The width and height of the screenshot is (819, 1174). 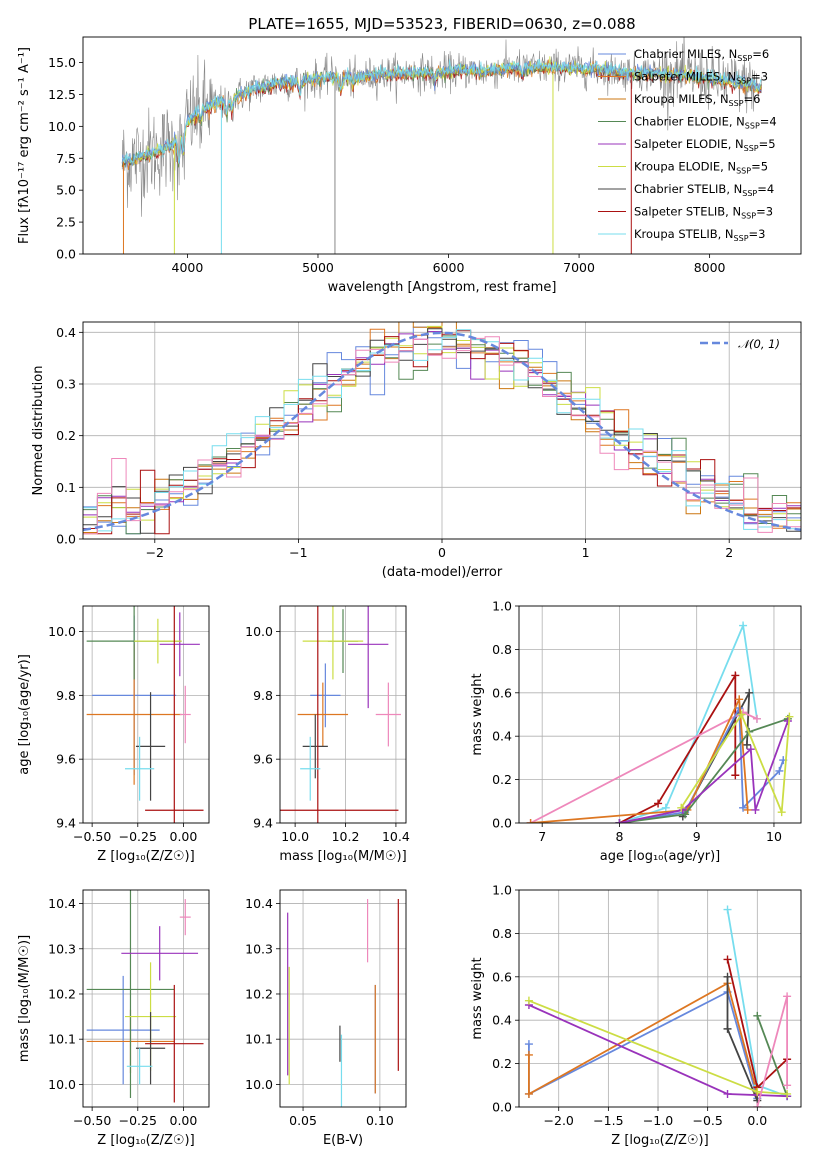 What do you see at coordinates (681, 99) in the screenshot?
I see `legend-name: Kroupa MILES, N` at bounding box center [681, 99].